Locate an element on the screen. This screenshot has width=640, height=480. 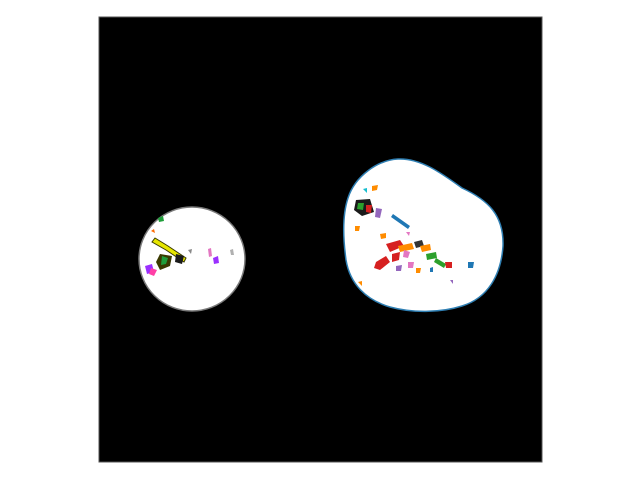
right-blob is located at coordinates (423, 235).